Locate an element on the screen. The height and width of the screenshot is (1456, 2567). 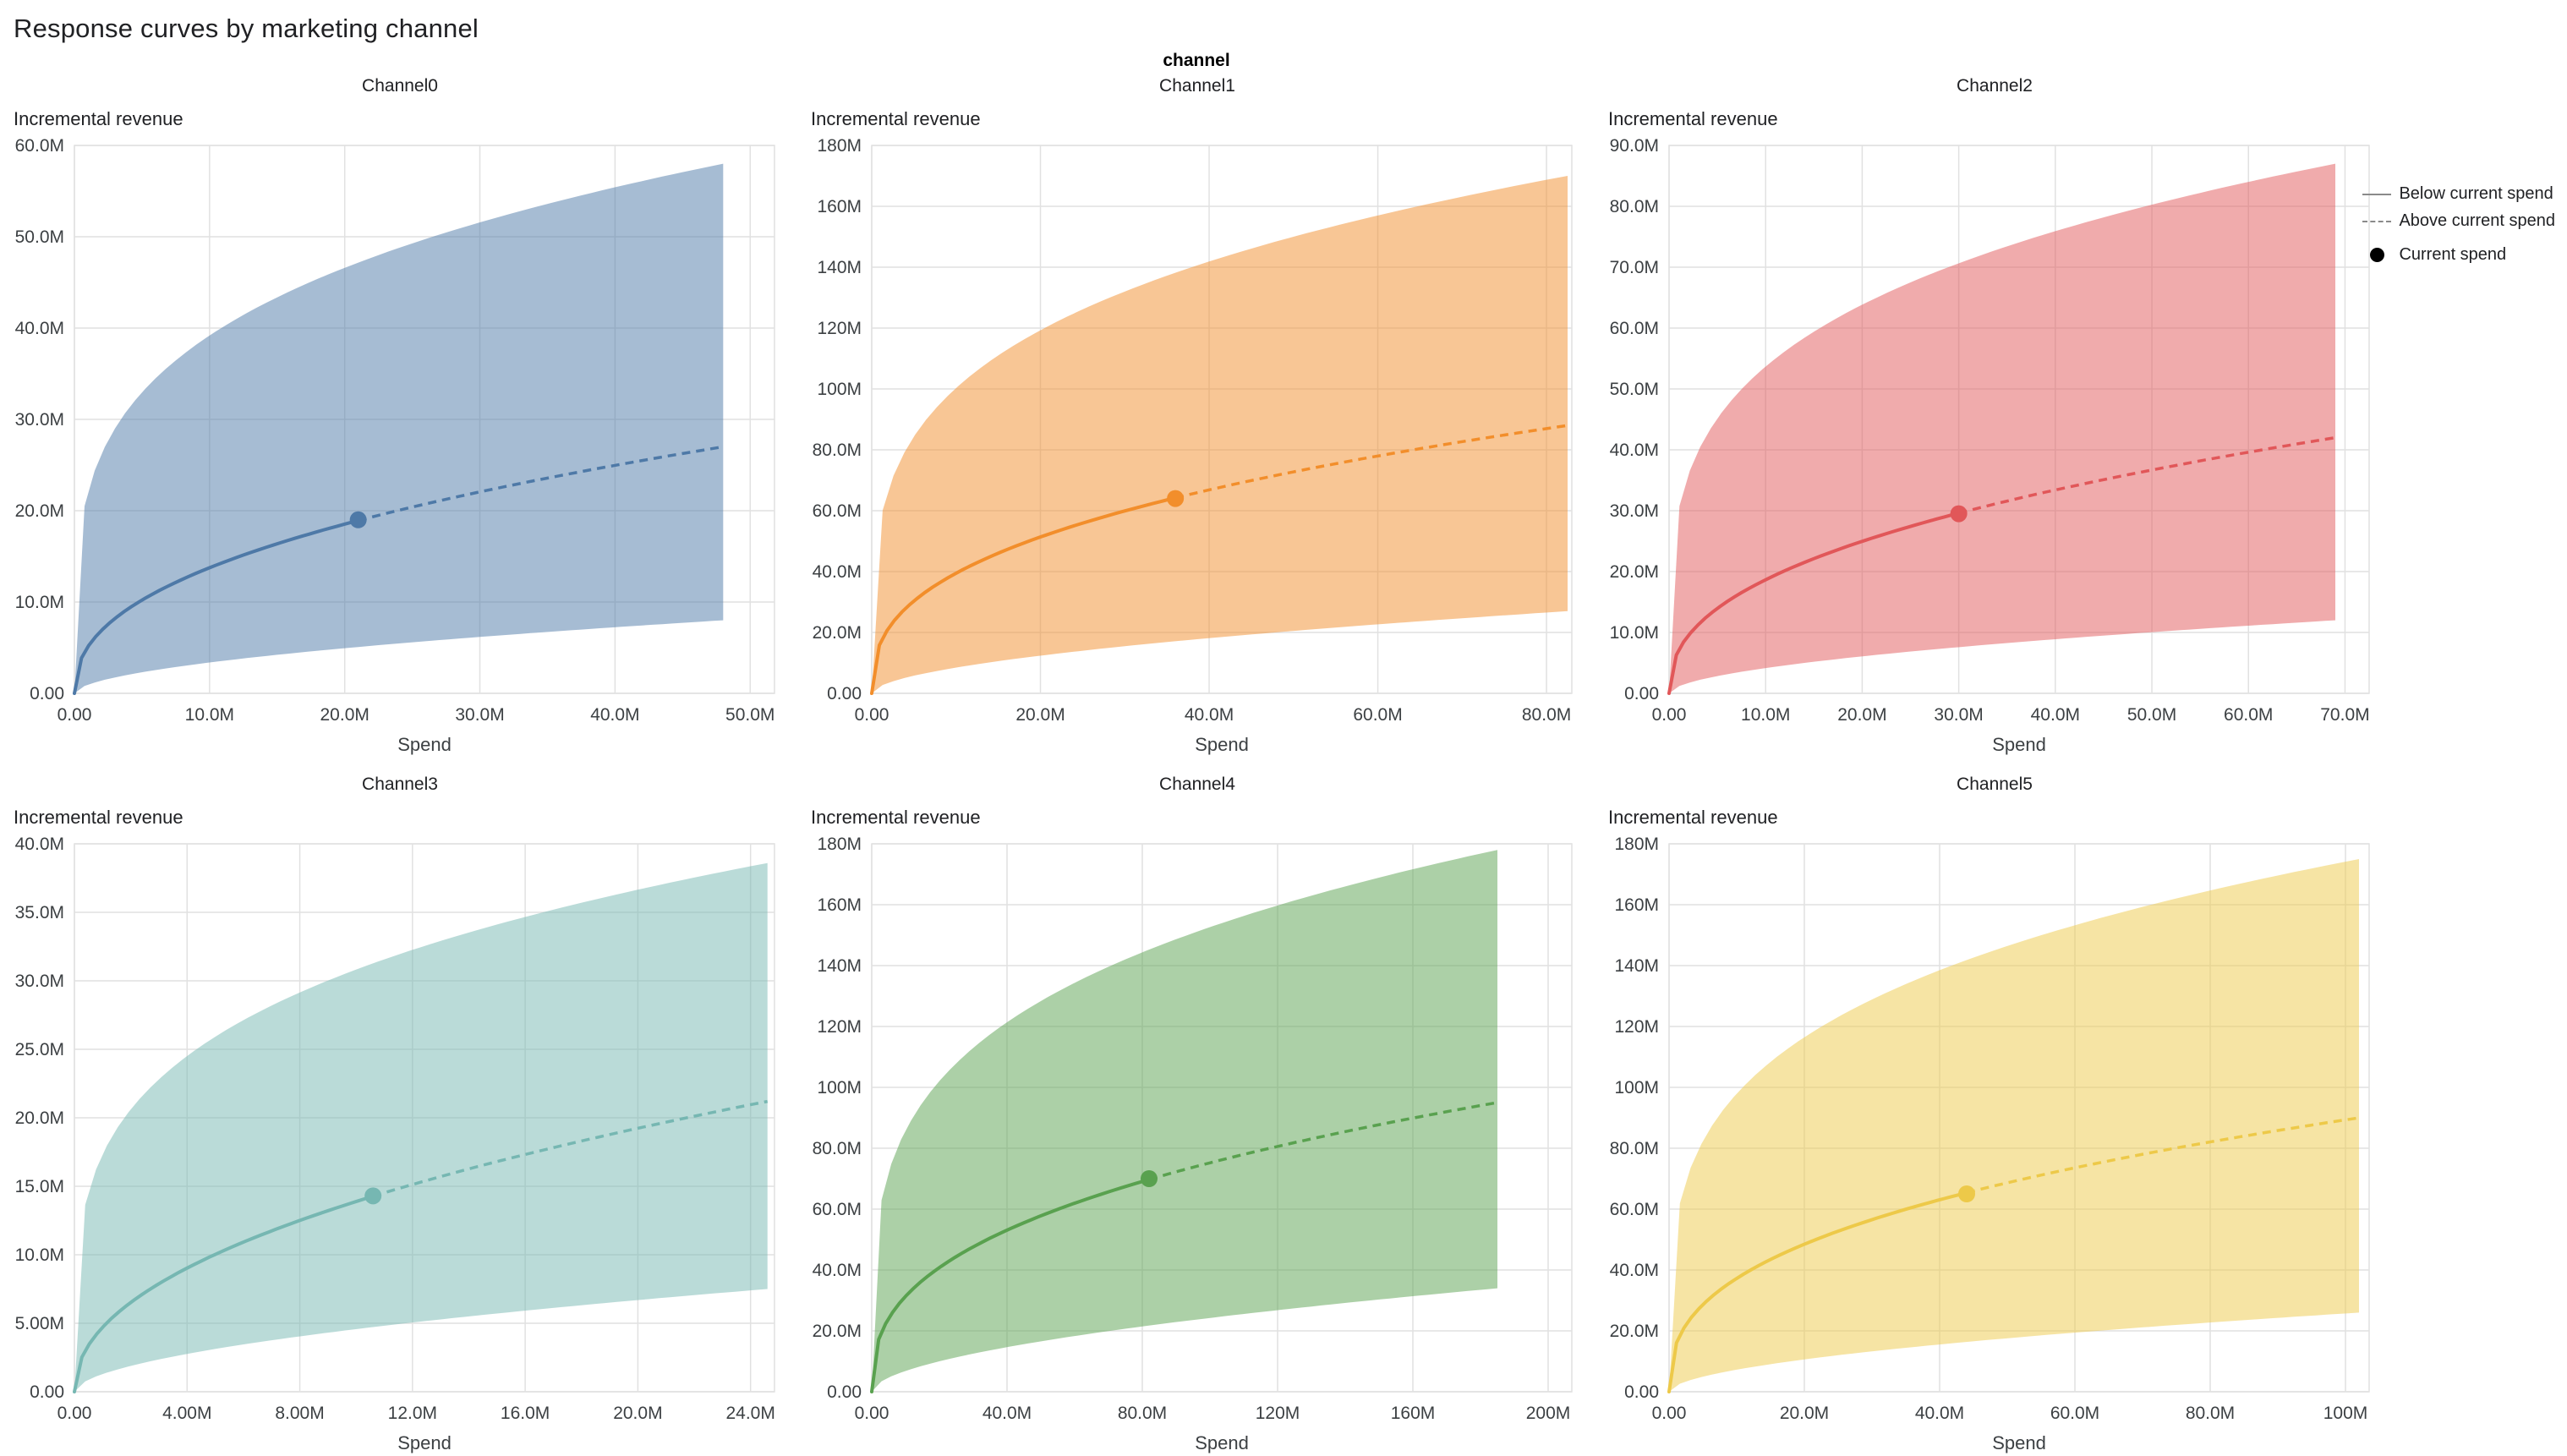
y-tick-label: 50.0M is located at coordinates (1634, 390).